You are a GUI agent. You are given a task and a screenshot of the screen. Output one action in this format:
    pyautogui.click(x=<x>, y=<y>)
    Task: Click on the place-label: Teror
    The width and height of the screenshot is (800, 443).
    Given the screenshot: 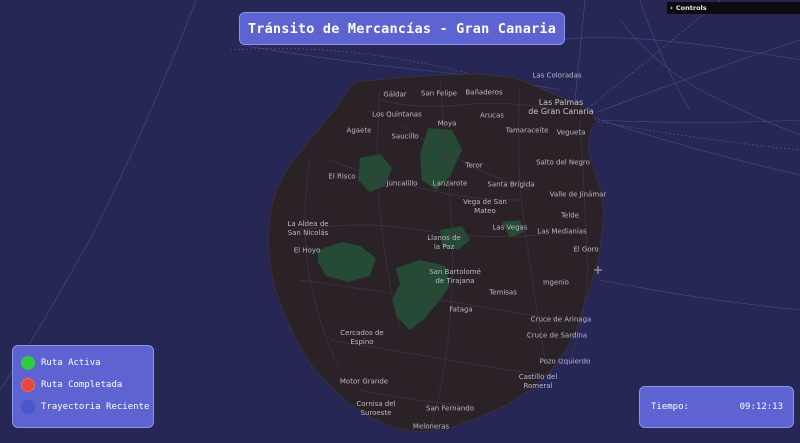 What is the action you would take?
    pyautogui.click(x=474, y=165)
    